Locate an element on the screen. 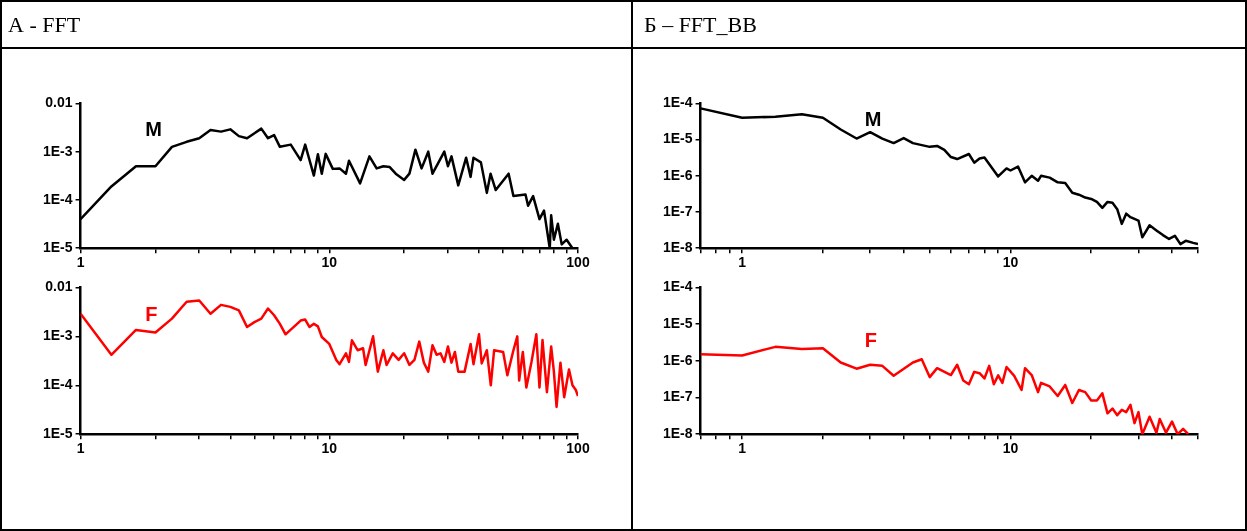 This screenshot has height=531, width=1247. chart-title: А - FFT is located at coordinates (44, 25).